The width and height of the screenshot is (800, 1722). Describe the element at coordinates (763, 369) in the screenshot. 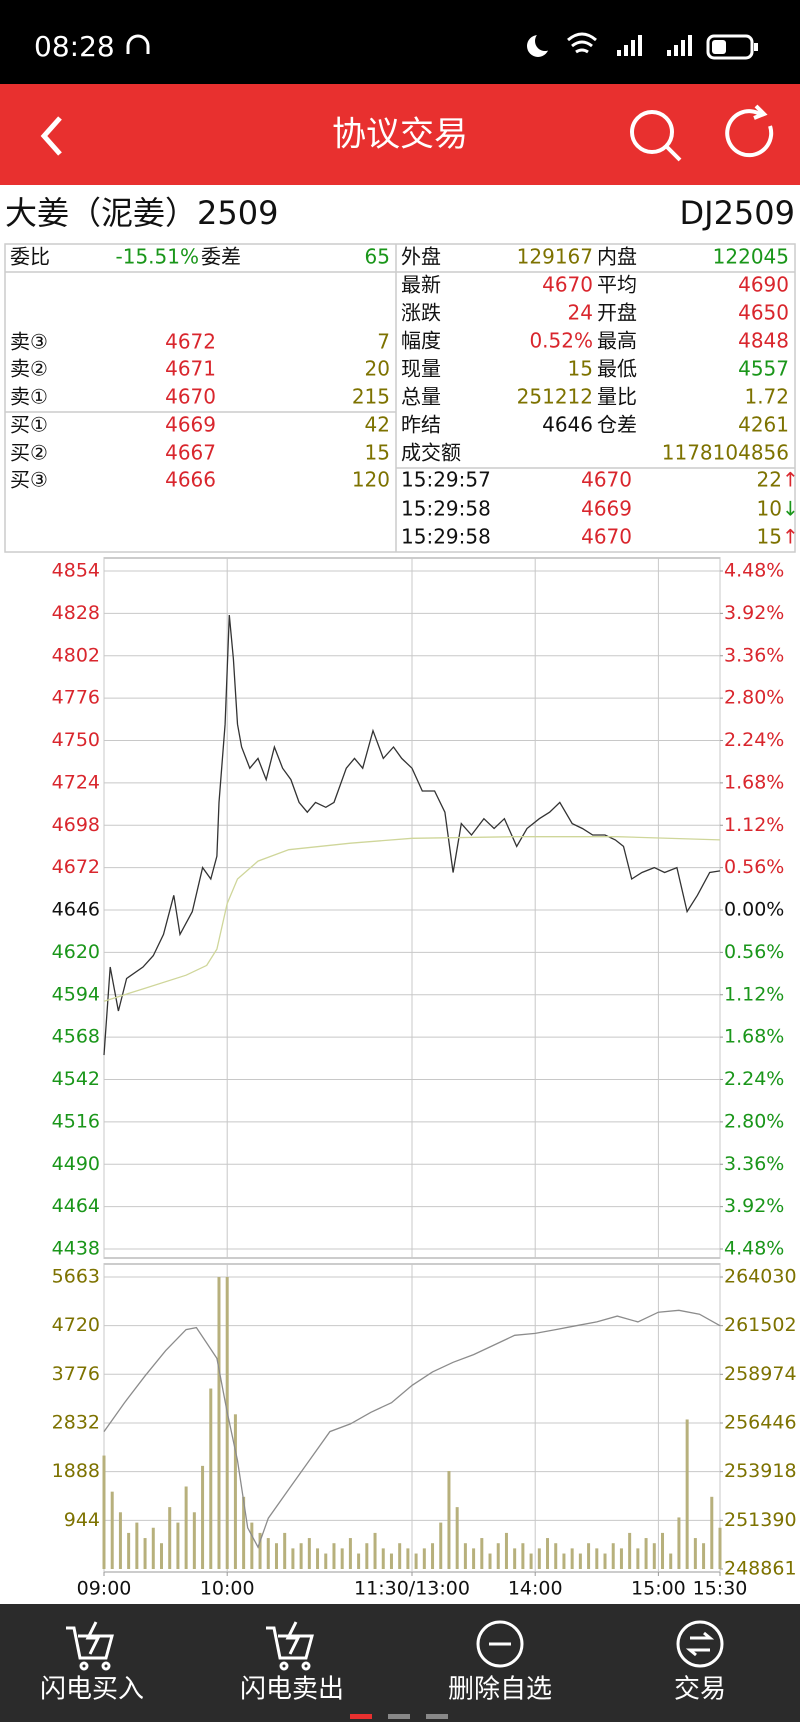

I see `quote-value: 4557` at that location.